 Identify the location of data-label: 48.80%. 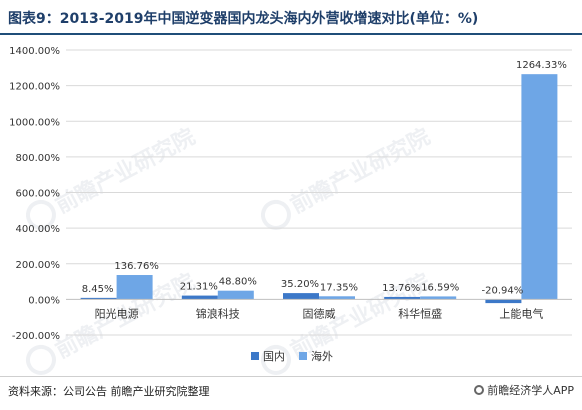
(238, 282).